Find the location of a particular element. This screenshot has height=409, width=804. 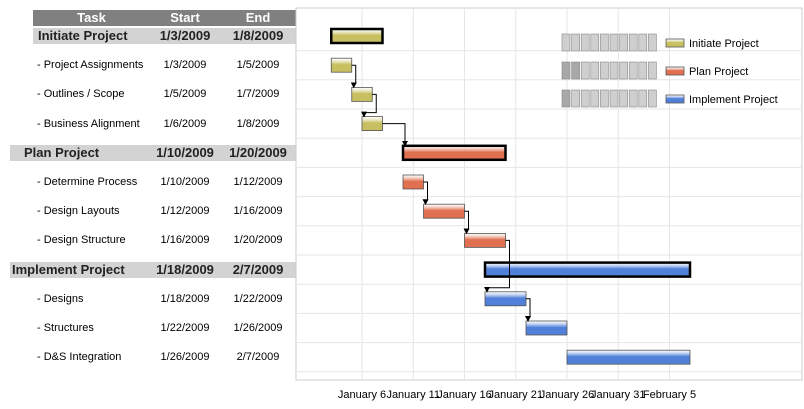

task-end: 1/20/2009 is located at coordinates (258, 240).